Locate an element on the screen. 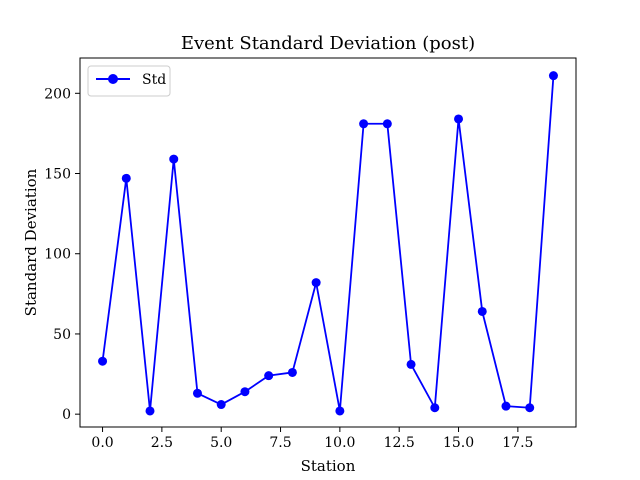  y-tick-label: 150 is located at coordinates (57, 175).